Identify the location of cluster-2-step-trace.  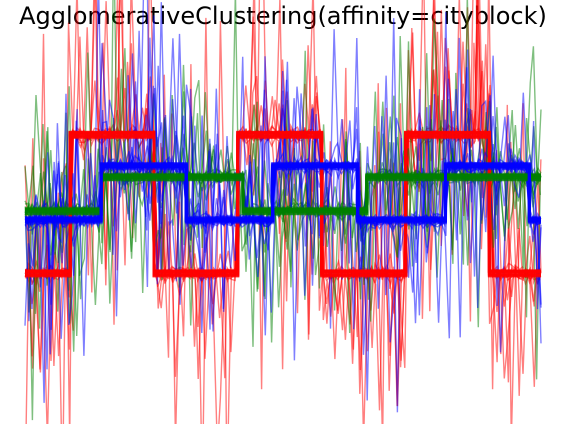
(283, 193).